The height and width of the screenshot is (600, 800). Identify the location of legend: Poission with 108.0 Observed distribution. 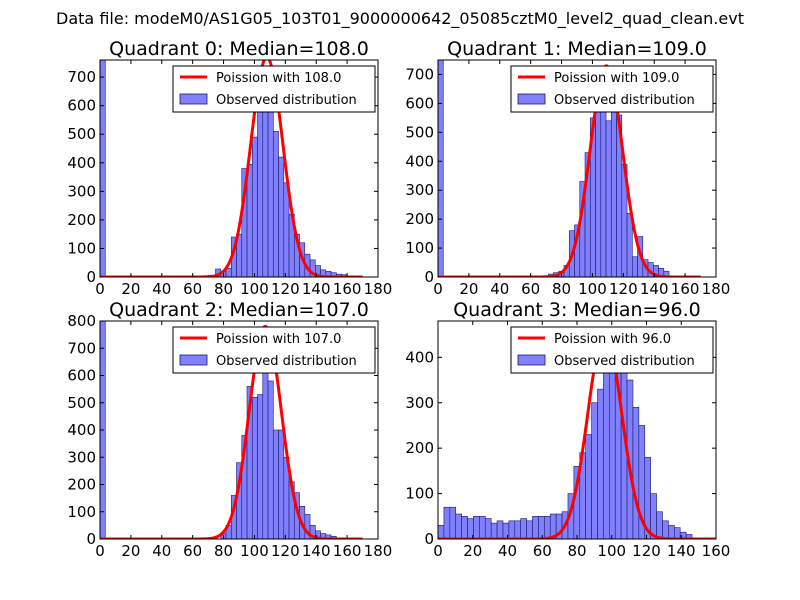
(274, 89).